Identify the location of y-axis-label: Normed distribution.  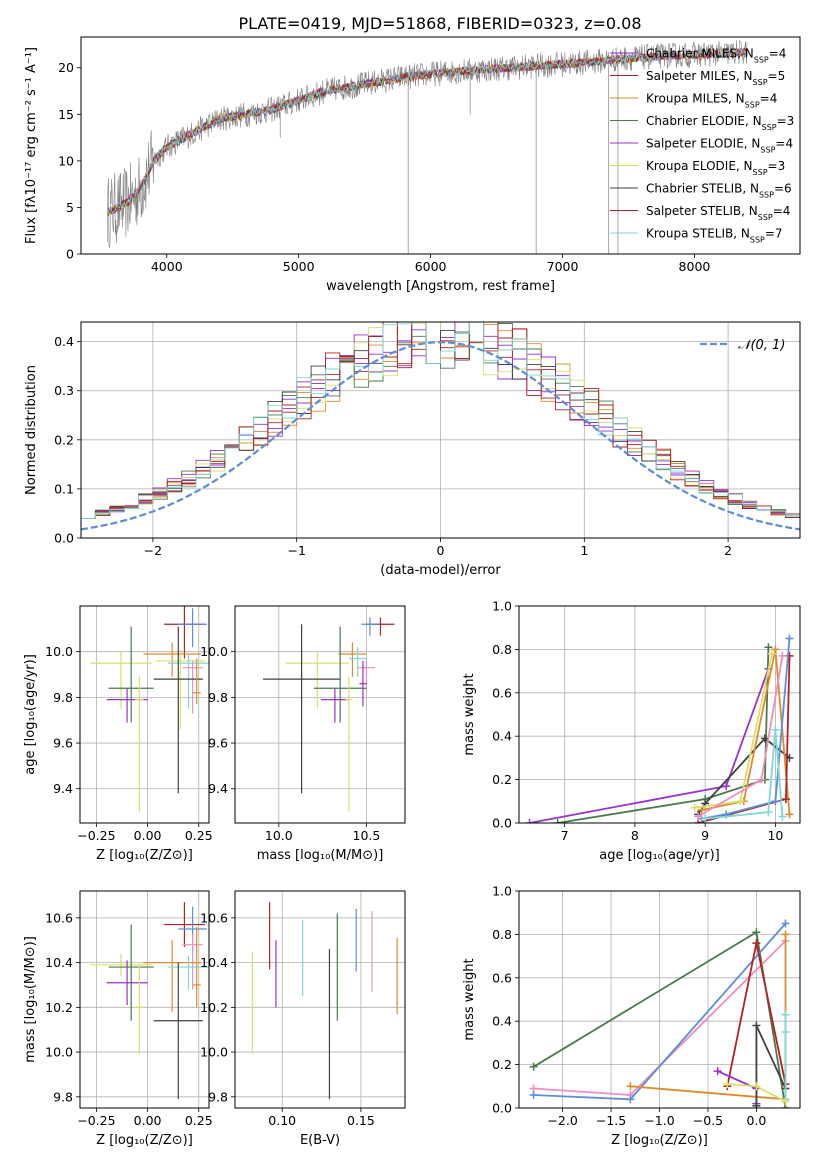
(31, 430).